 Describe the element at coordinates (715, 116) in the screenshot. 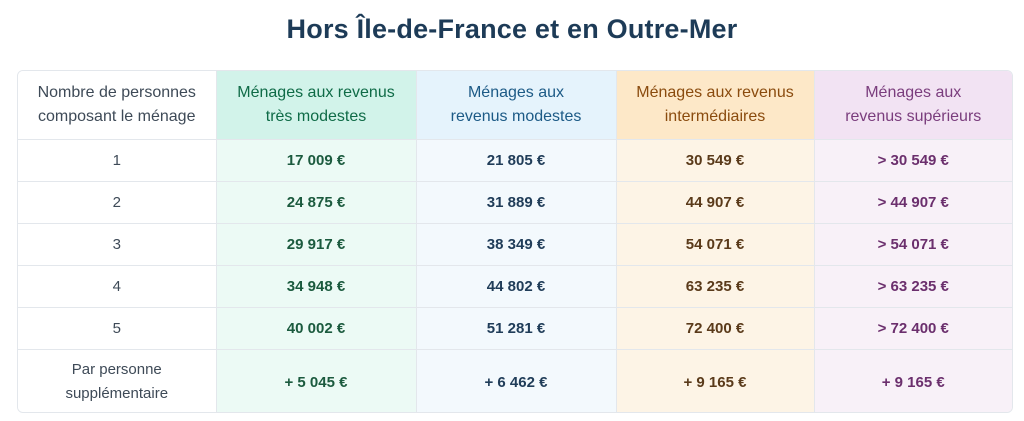

I see `header-intermediaires-line2: intermédiaires` at that location.